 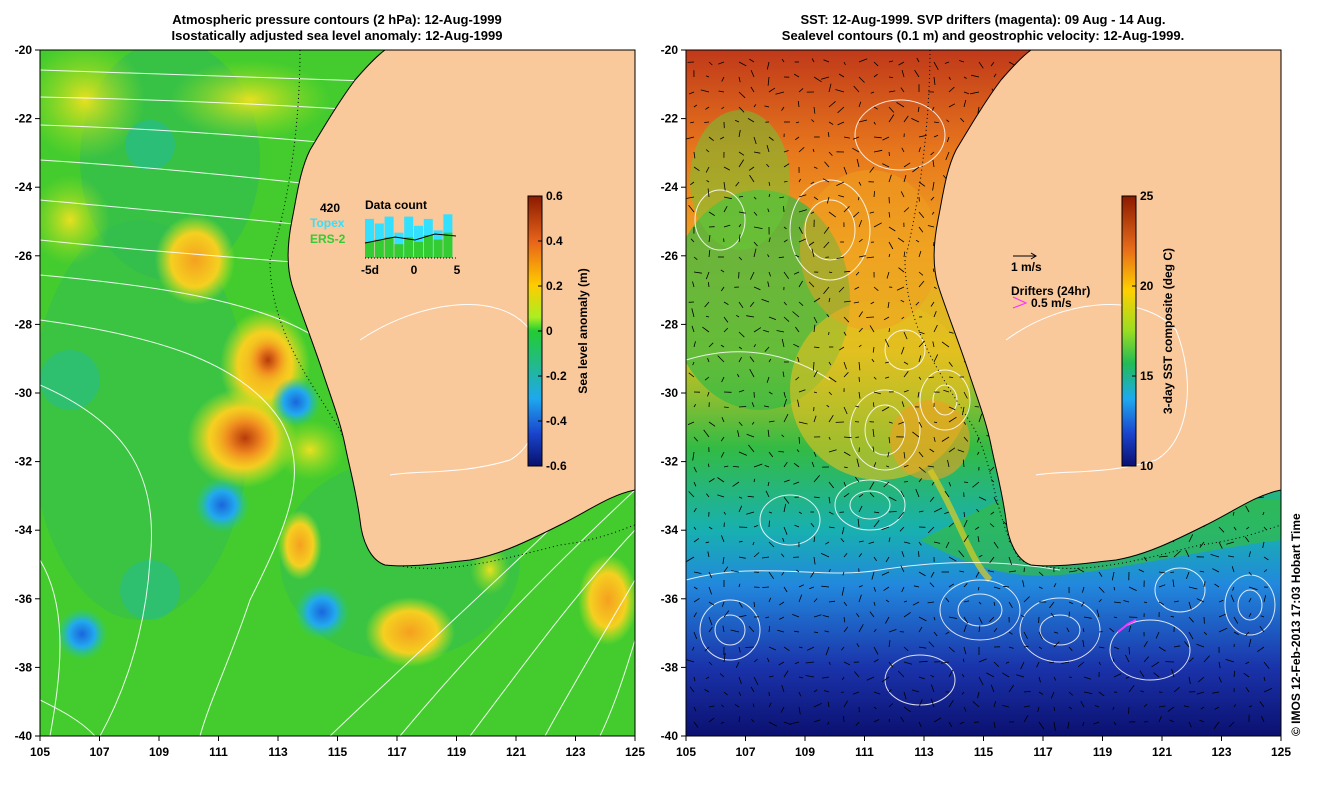 I want to click on left-x-tick-label: 117, so click(x=397, y=752).